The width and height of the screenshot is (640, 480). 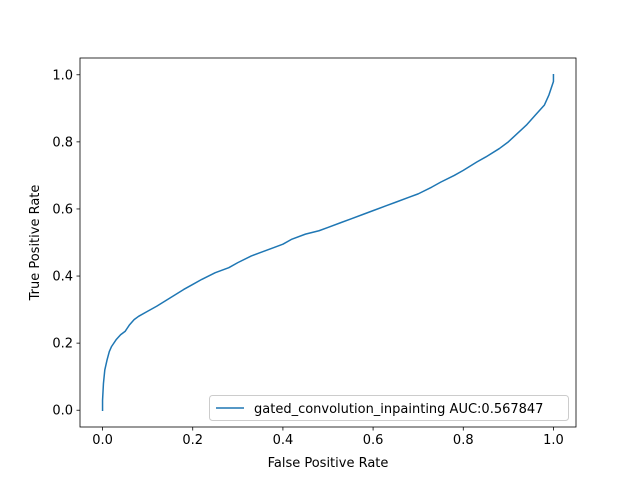 I want to click on x-axis-label: False Positive Rate, so click(x=328, y=463).